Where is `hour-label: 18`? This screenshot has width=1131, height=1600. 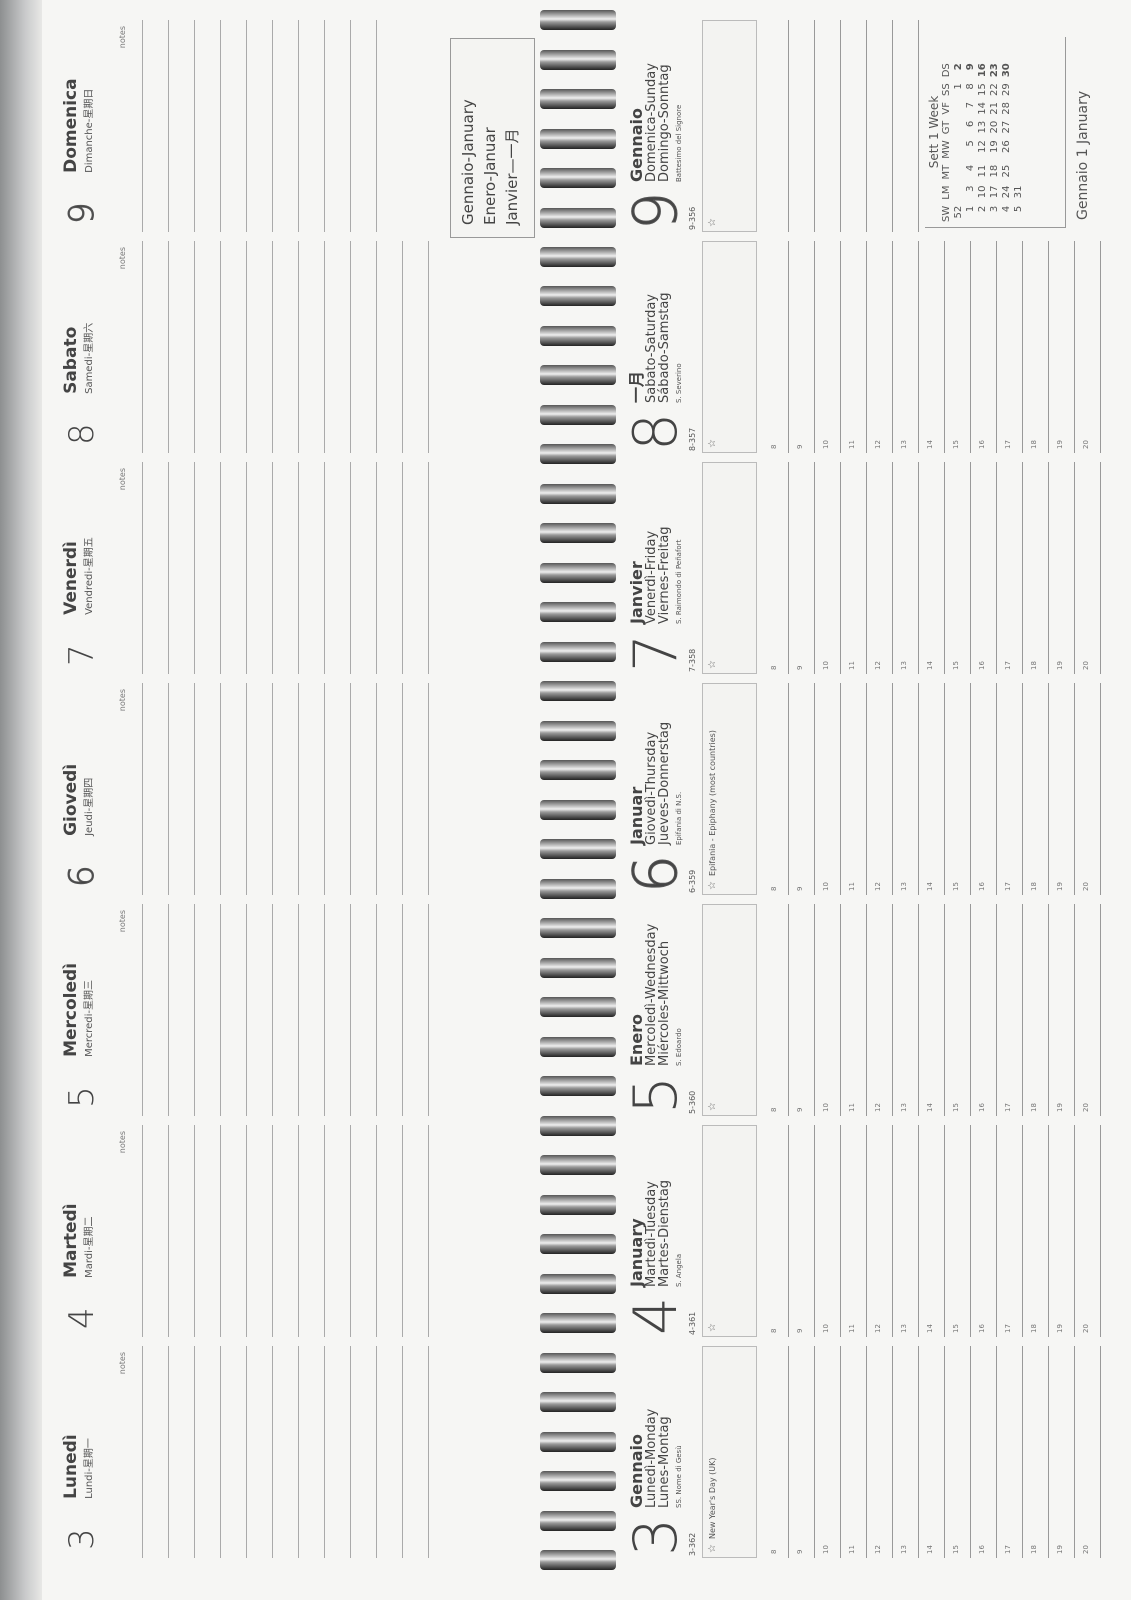
hour-label: 18 is located at coordinates (1034, 665).